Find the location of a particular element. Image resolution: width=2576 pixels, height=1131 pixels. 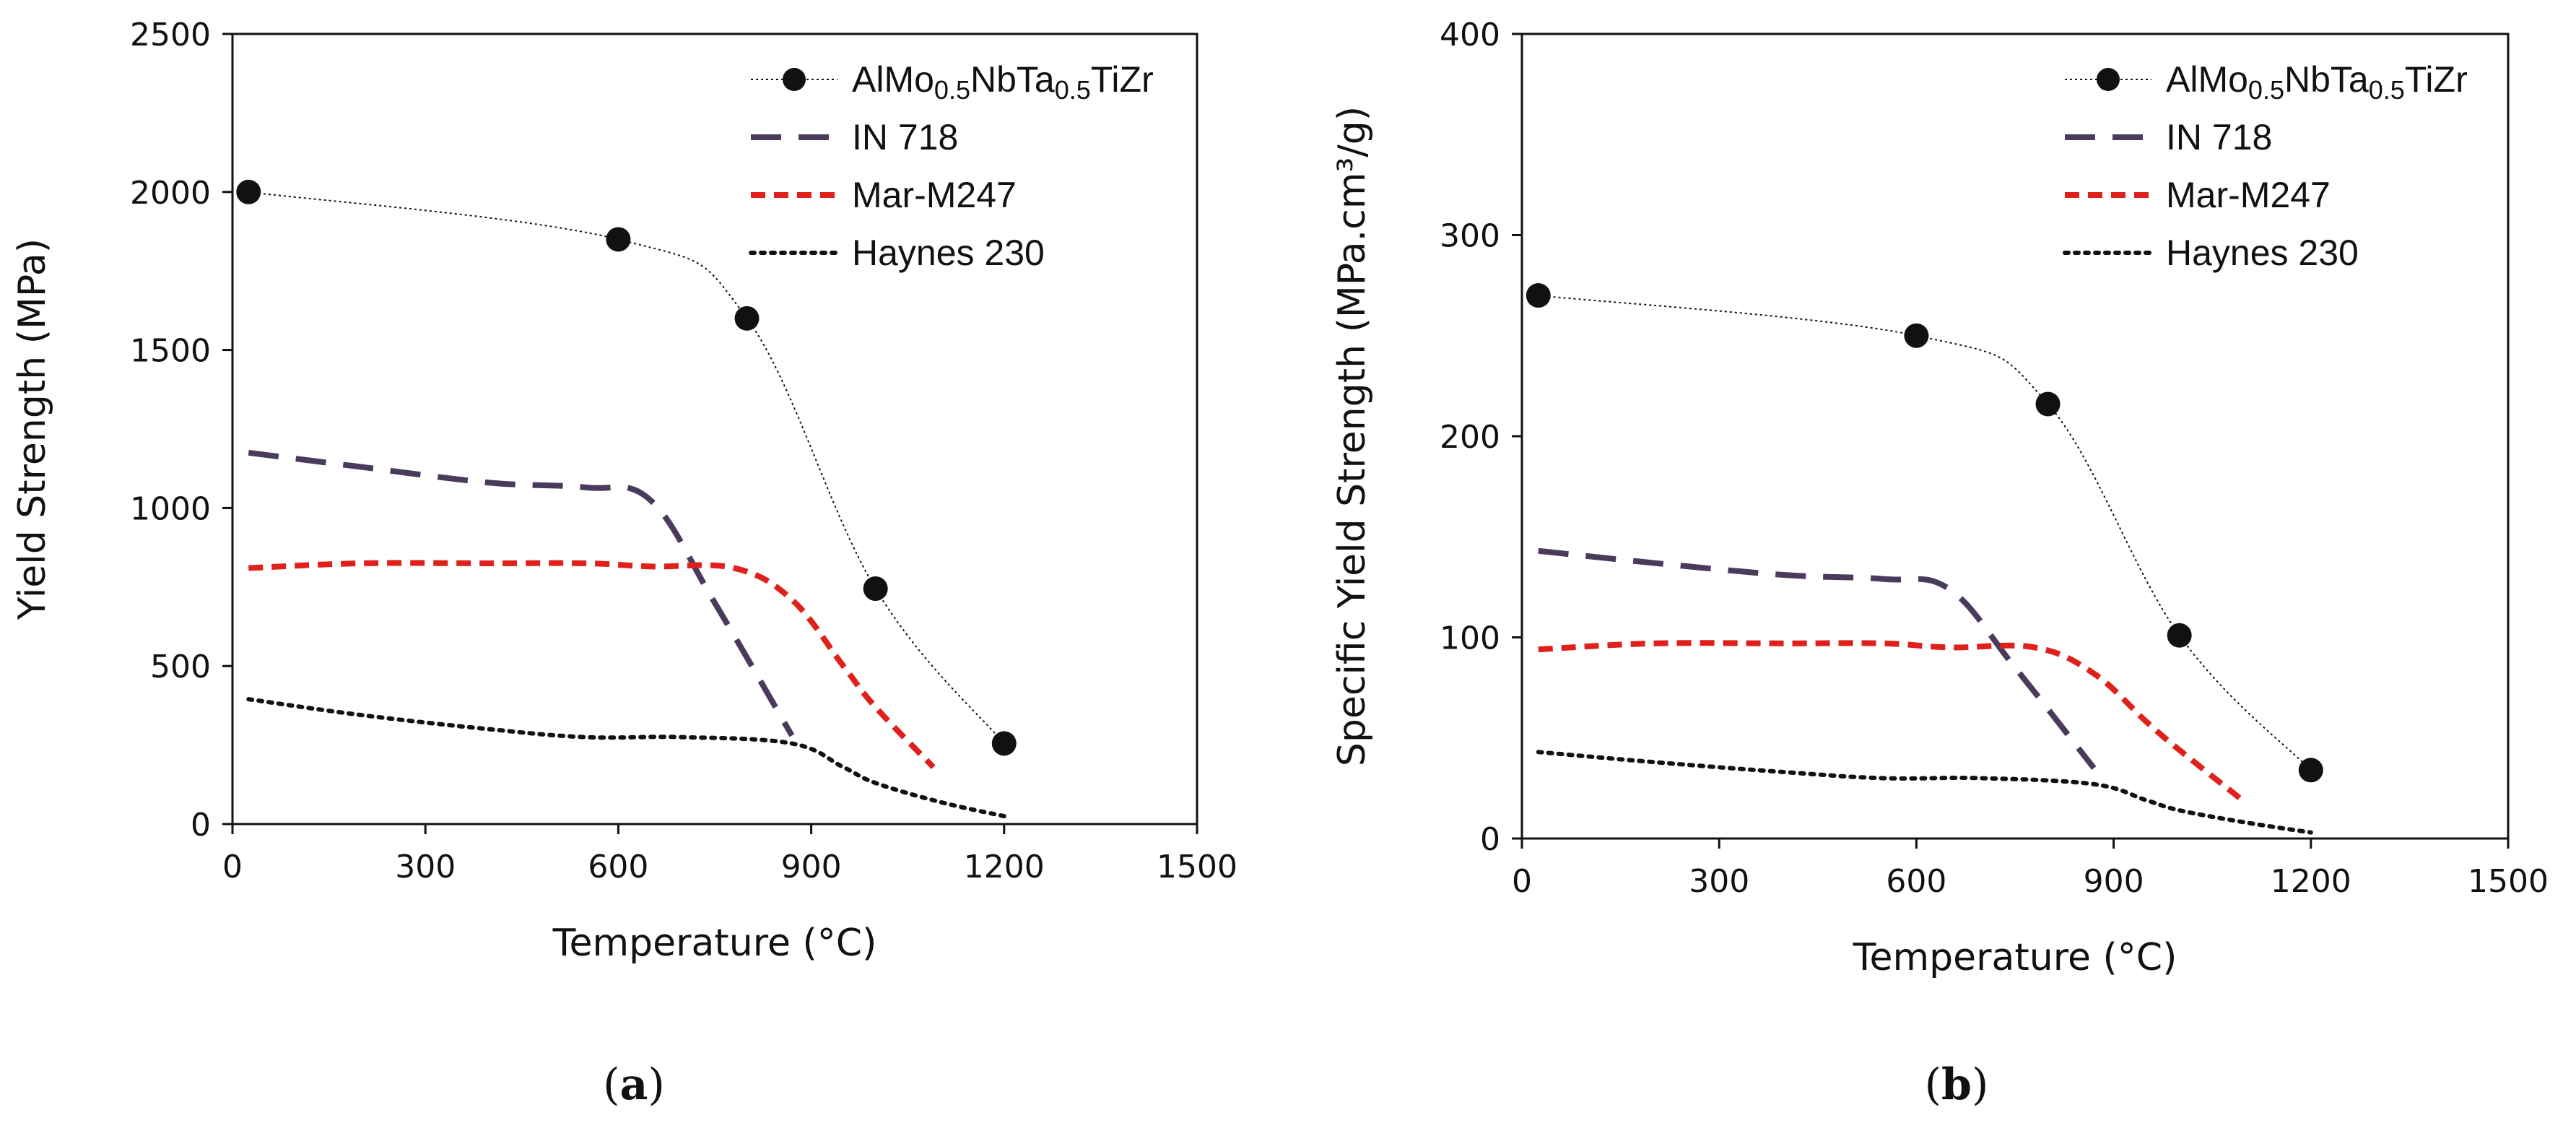

panel-caption: (a) is located at coordinates (634, 1085).